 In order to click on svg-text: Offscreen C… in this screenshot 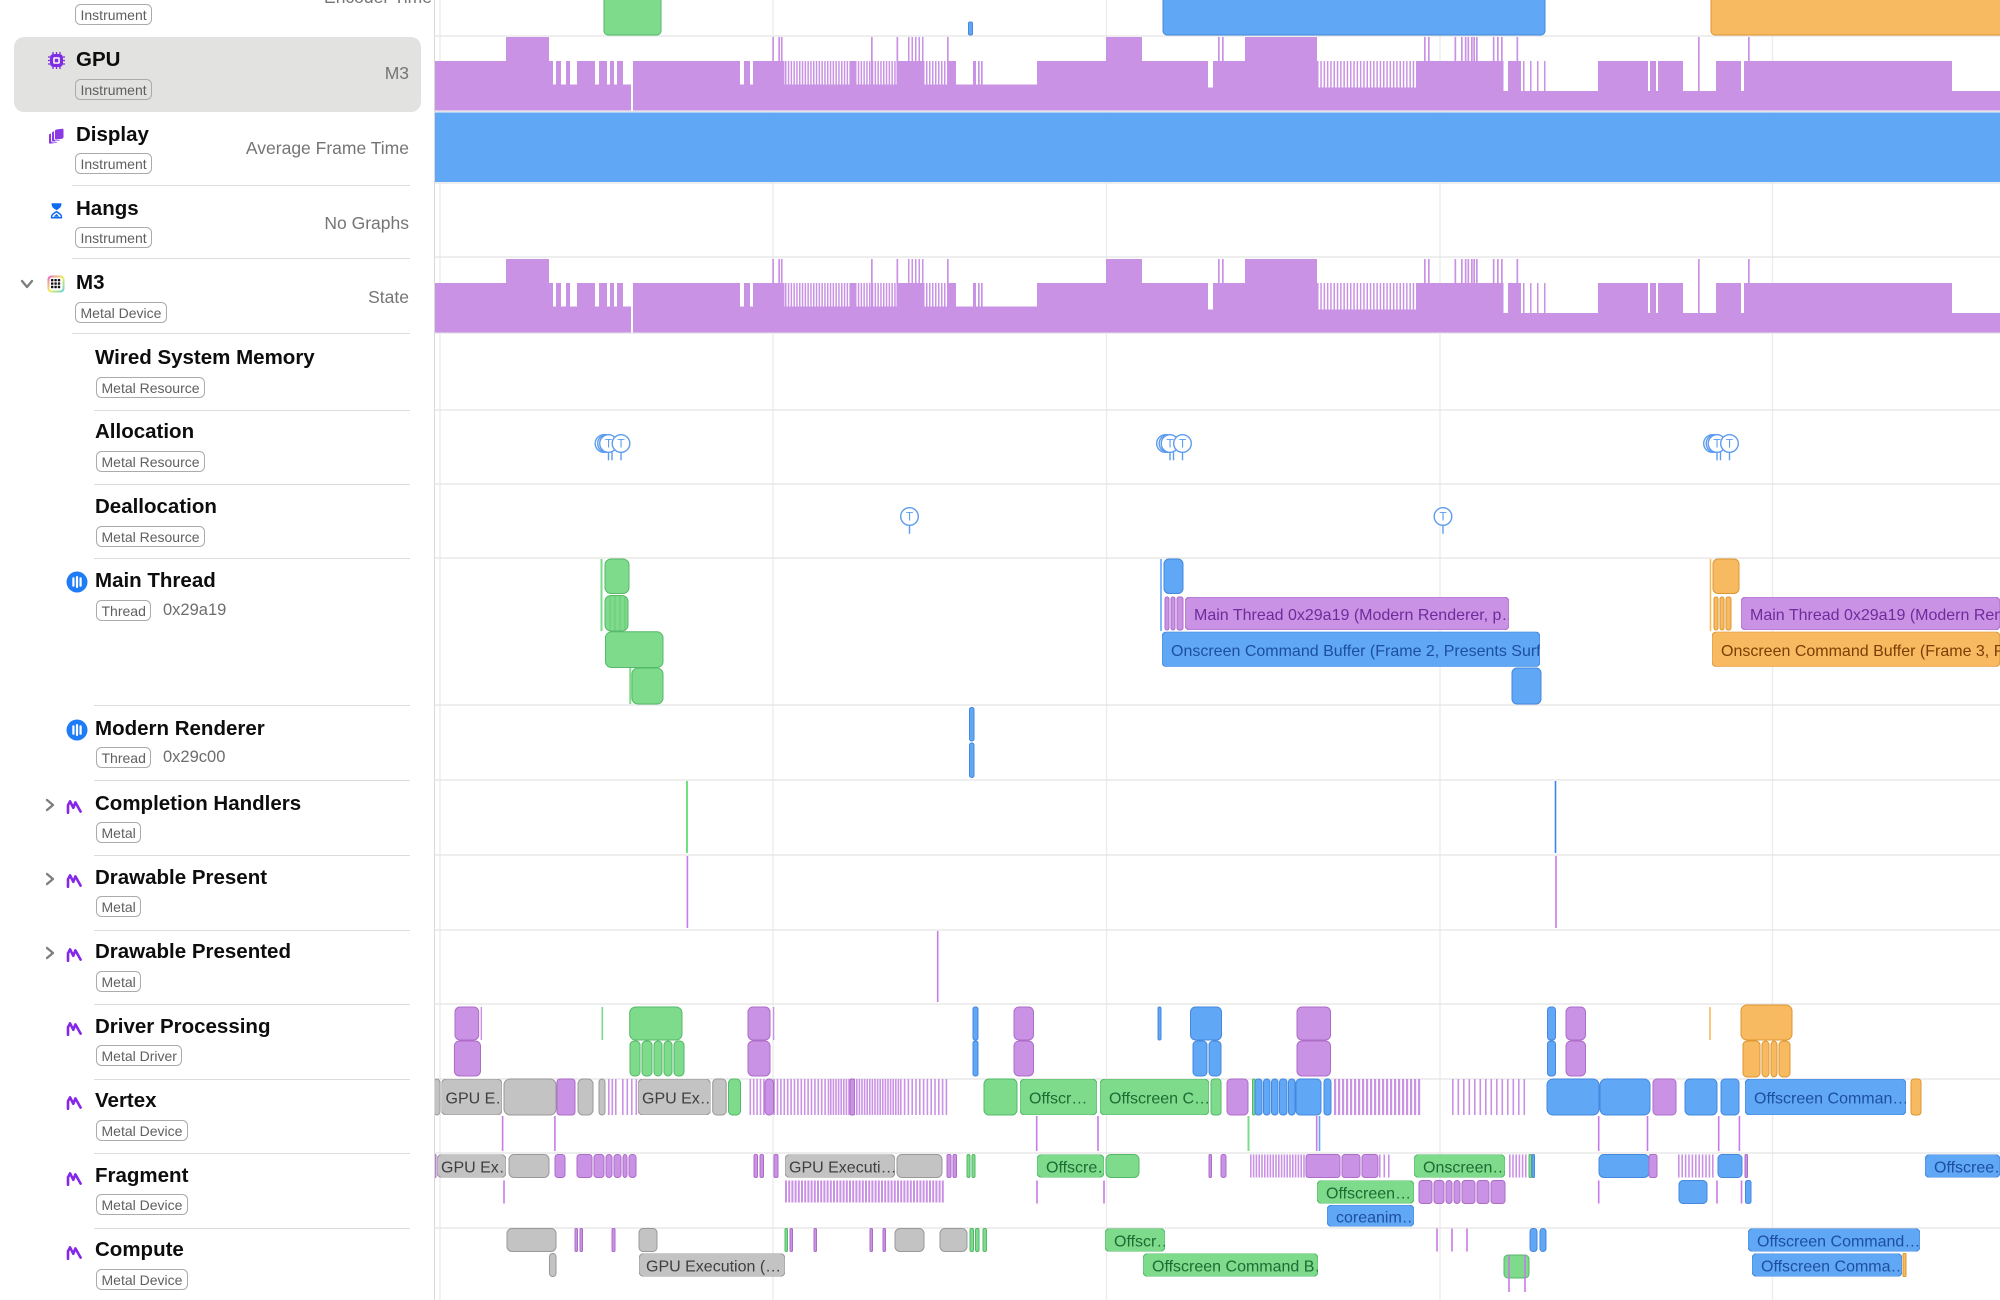, I will do `click(1159, 1099)`.